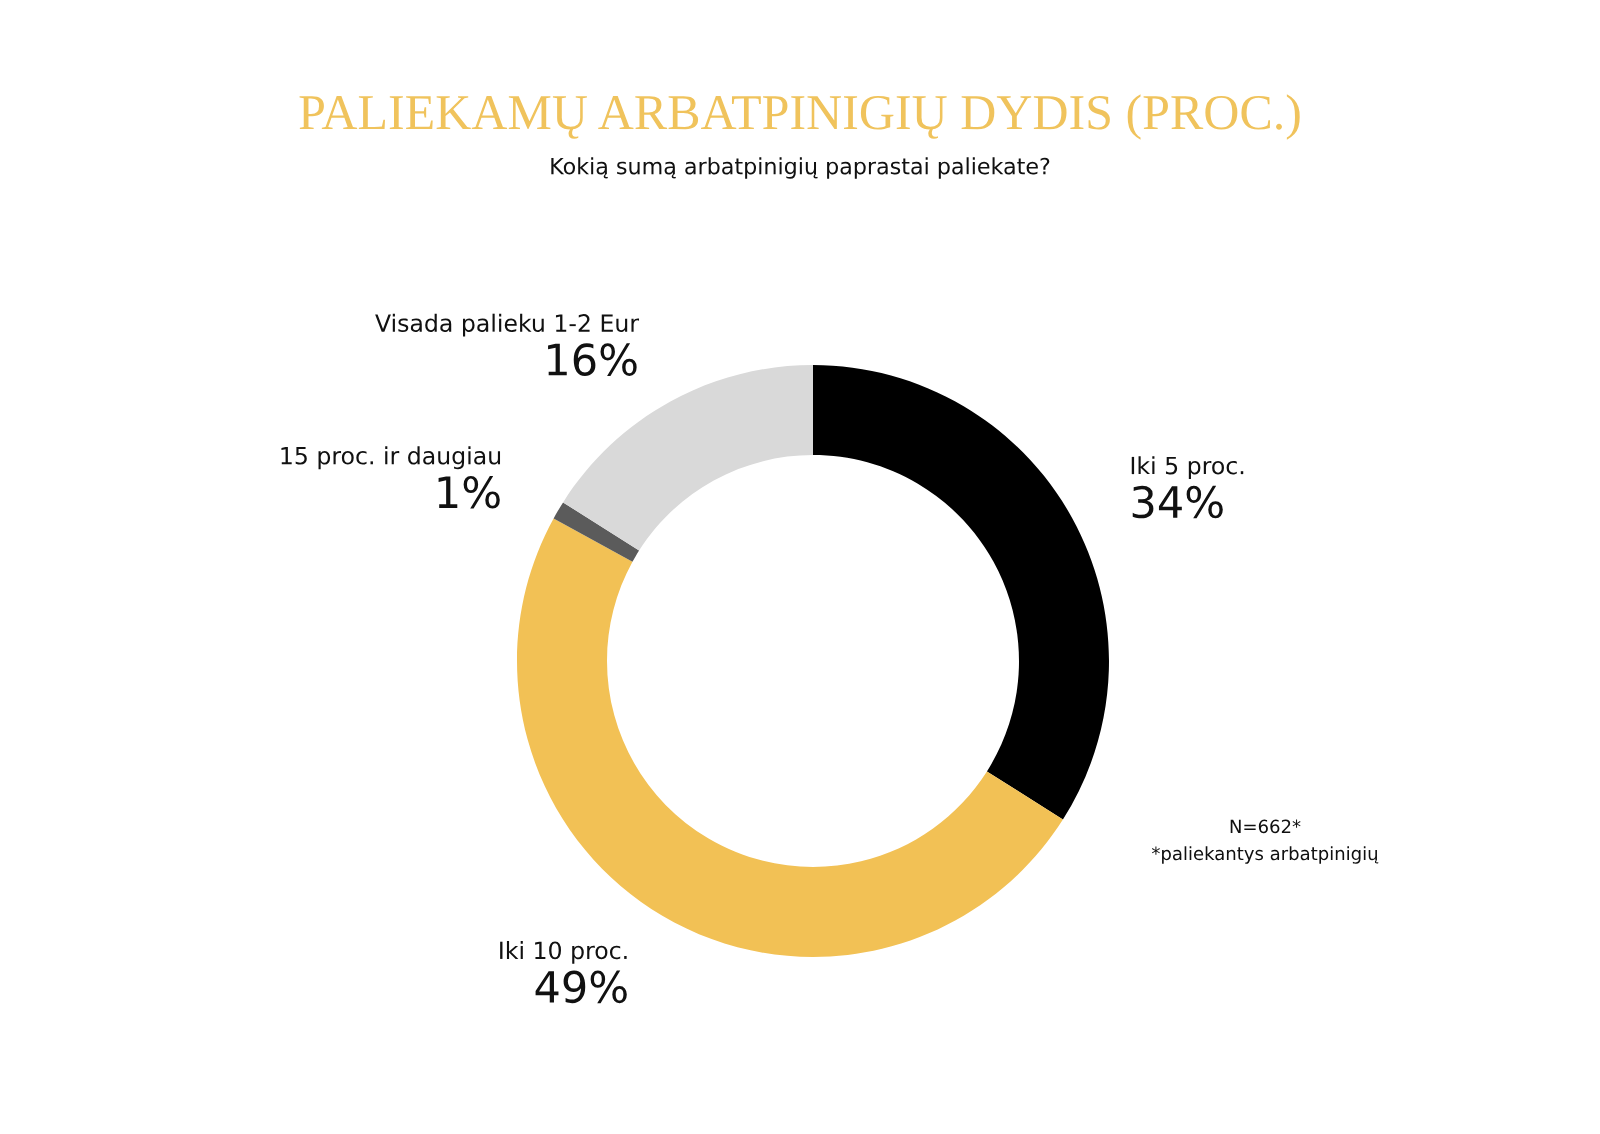 The height and width of the screenshot is (1134, 1600). What do you see at coordinates (1265, 826) in the screenshot?
I see `text: N=662*` at bounding box center [1265, 826].